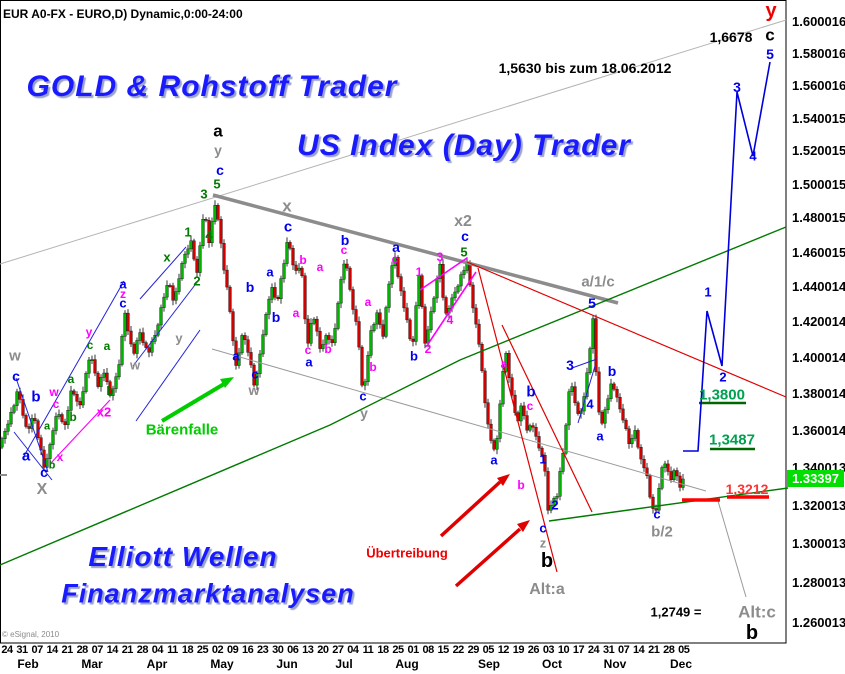  What do you see at coordinates (212, 86) in the screenshot?
I see `branding-gold-rohstoff-trader: GOLD & Rohstoff Trader` at bounding box center [212, 86].